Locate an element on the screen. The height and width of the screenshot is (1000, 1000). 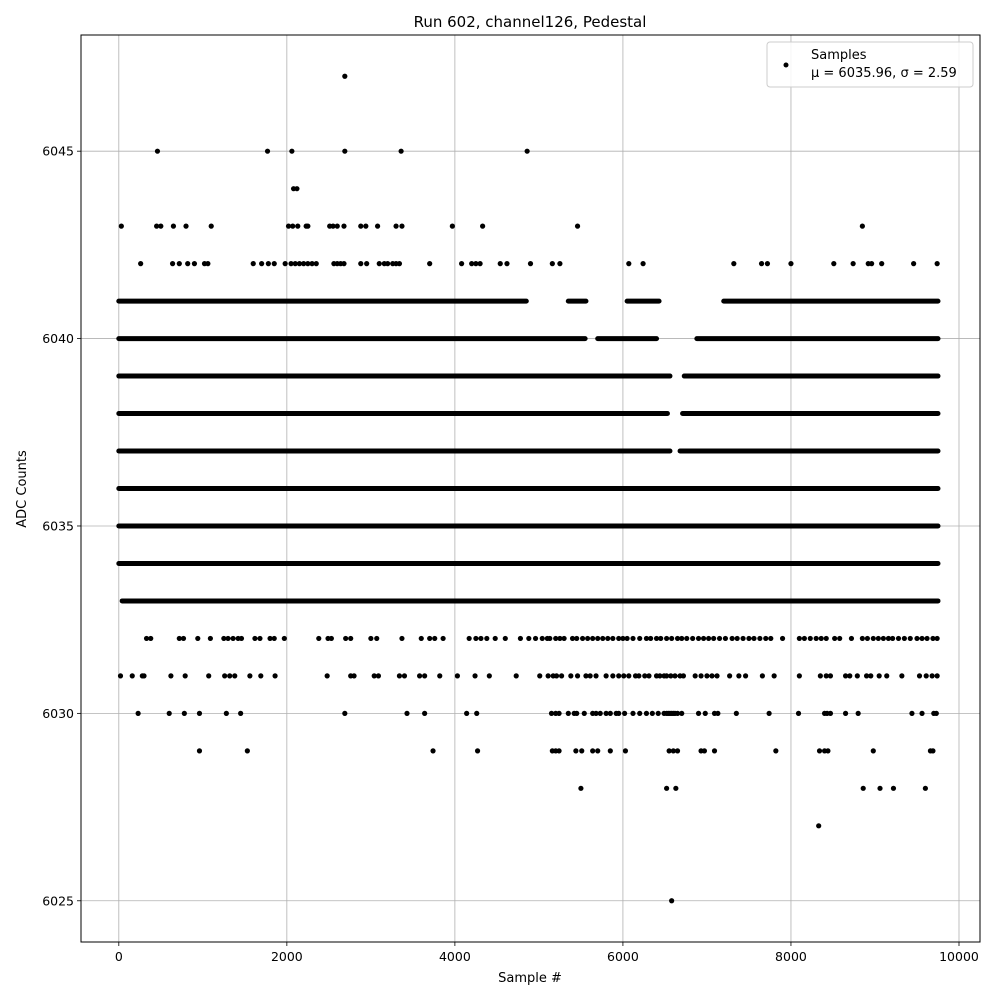
legend: Samples μ = 6035.96, σ = 2.59 is located at coordinates (870, 64).